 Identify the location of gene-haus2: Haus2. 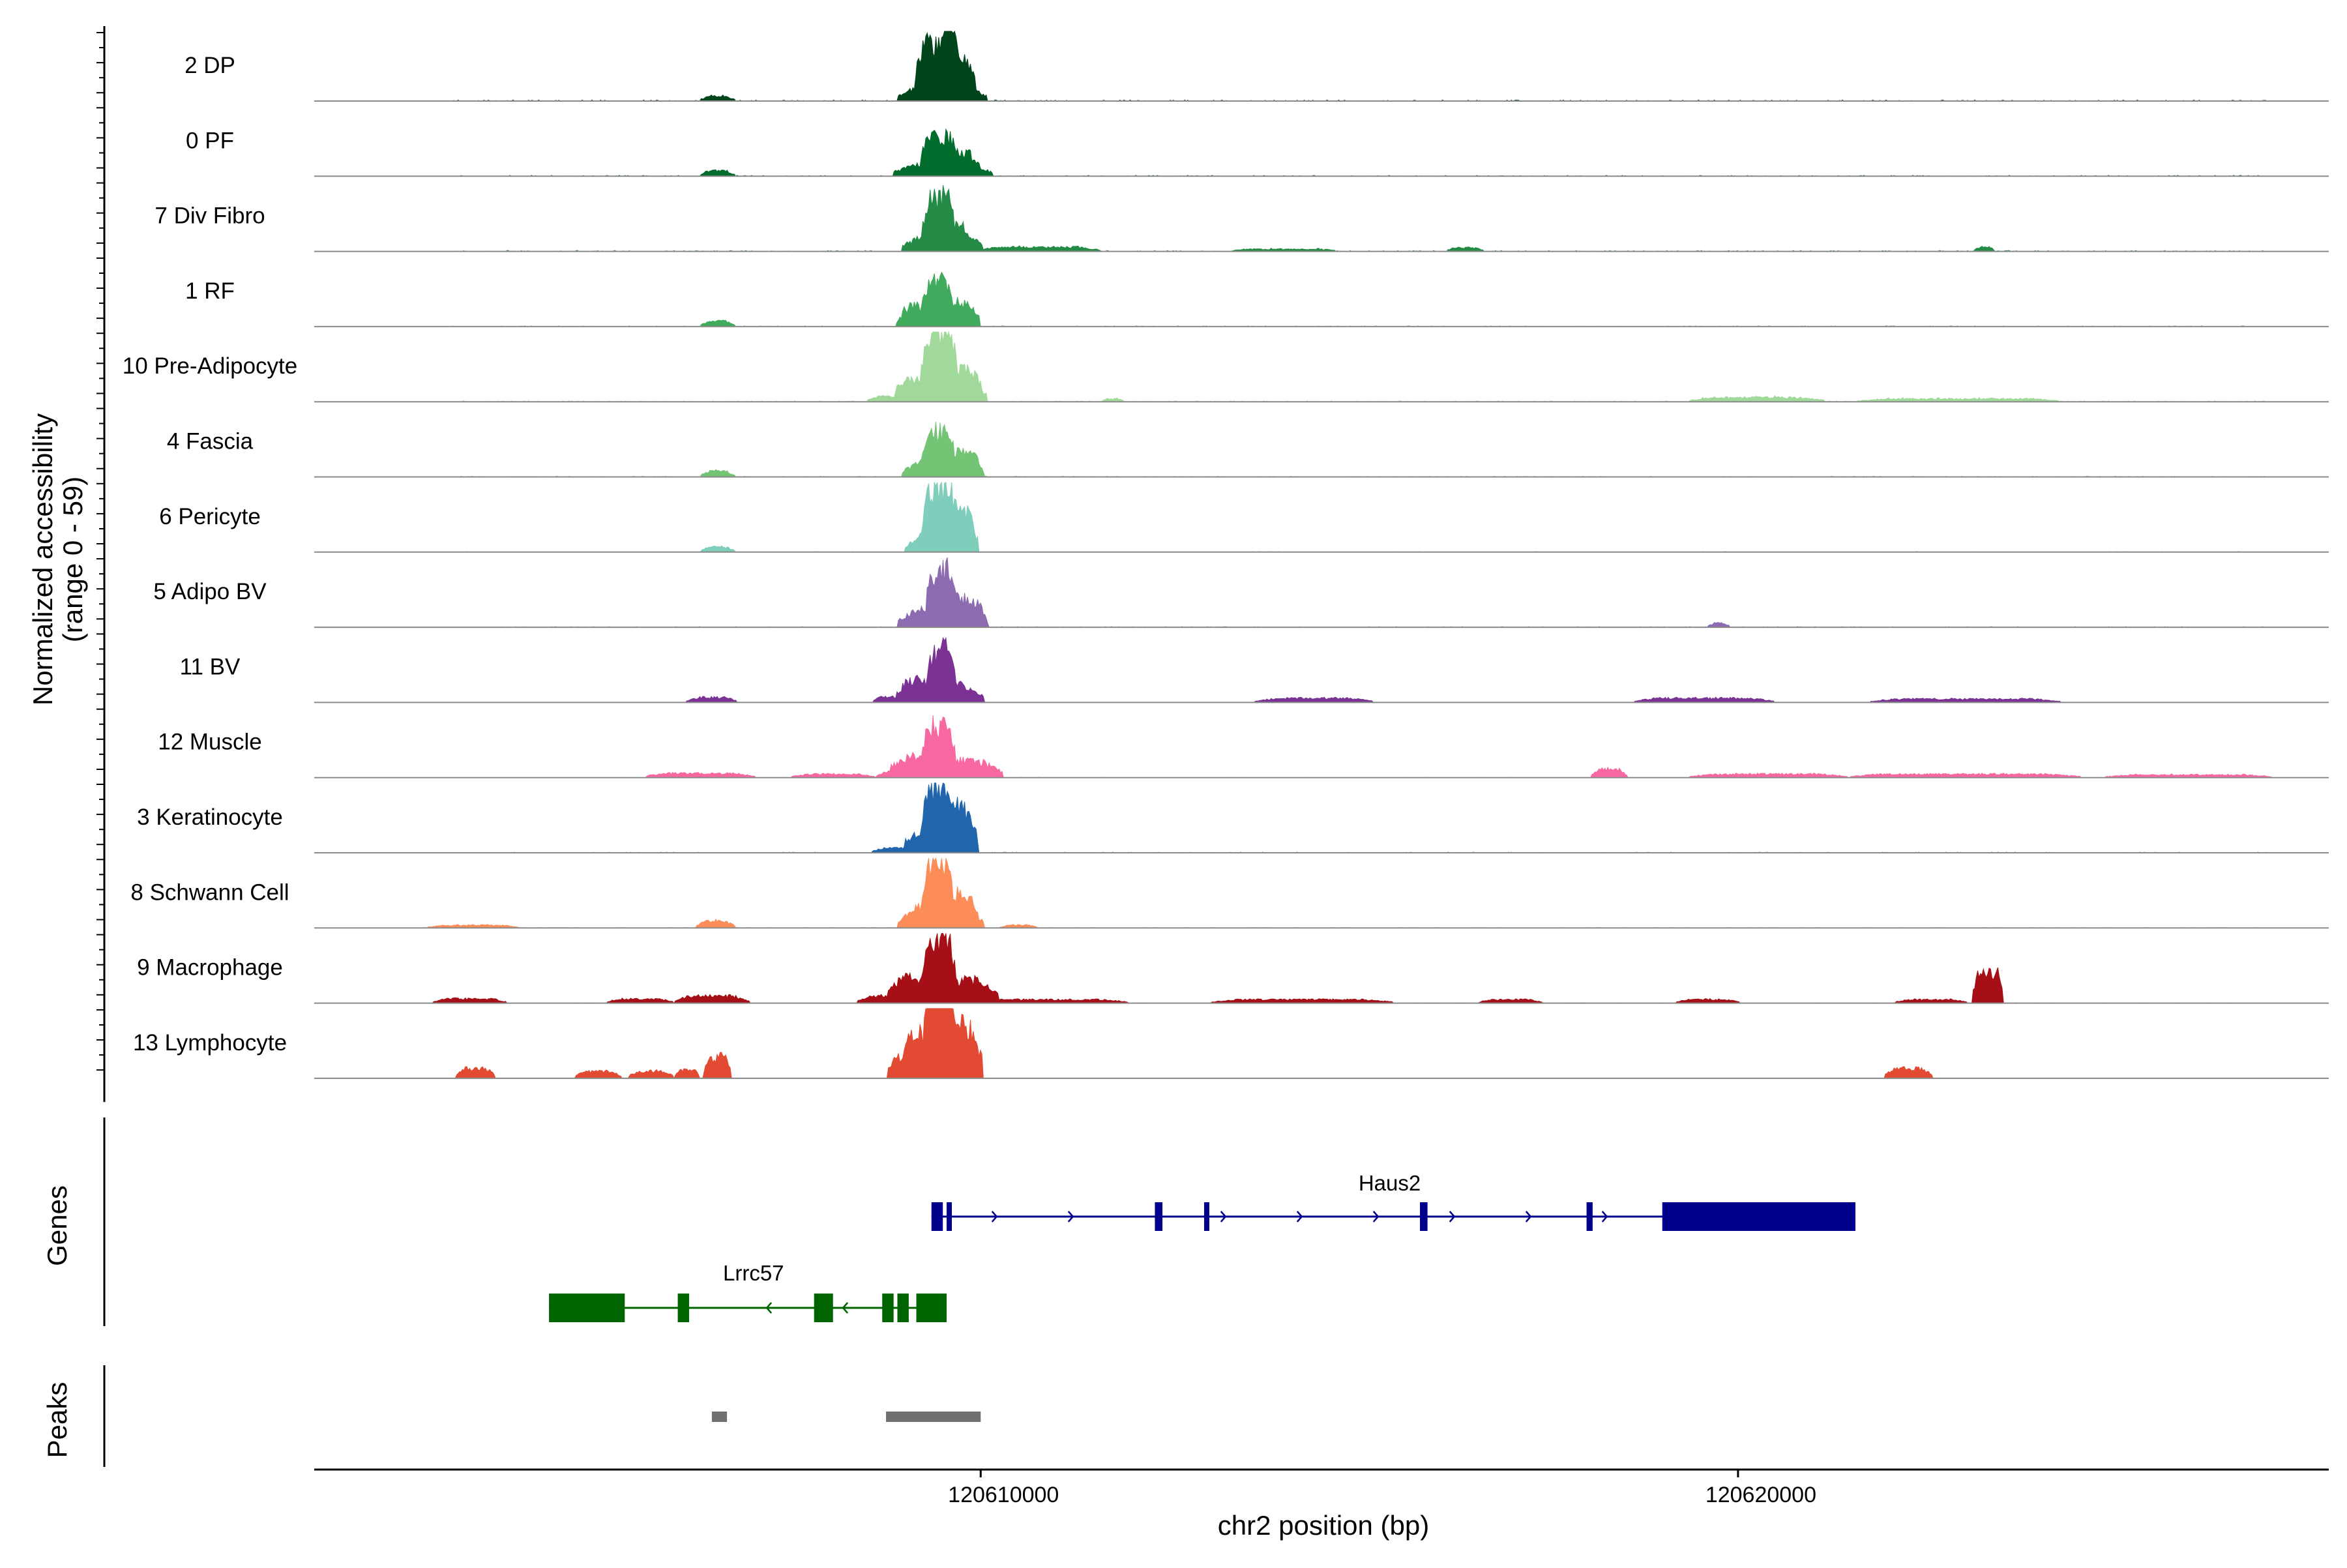
(1393, 1201).